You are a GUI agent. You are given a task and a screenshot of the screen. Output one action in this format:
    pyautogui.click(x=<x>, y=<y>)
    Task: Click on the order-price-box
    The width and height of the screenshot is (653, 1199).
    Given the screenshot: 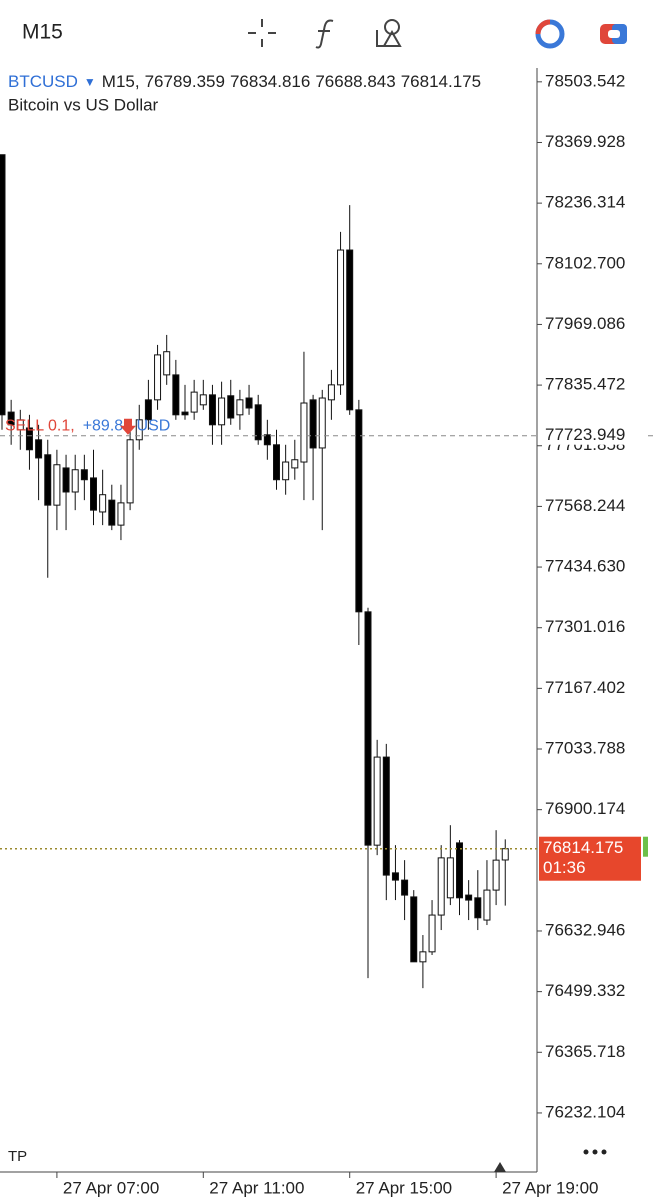 What is the action you would take?
    pyautogui.click(x=593, y=434)
    